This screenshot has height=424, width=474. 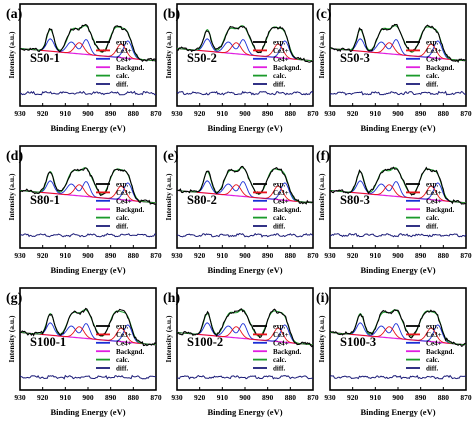 What do you see at coordinates (355, 58) in the screenshot?
I see `sample-label: S50-3` at bounding box center [355, 58].